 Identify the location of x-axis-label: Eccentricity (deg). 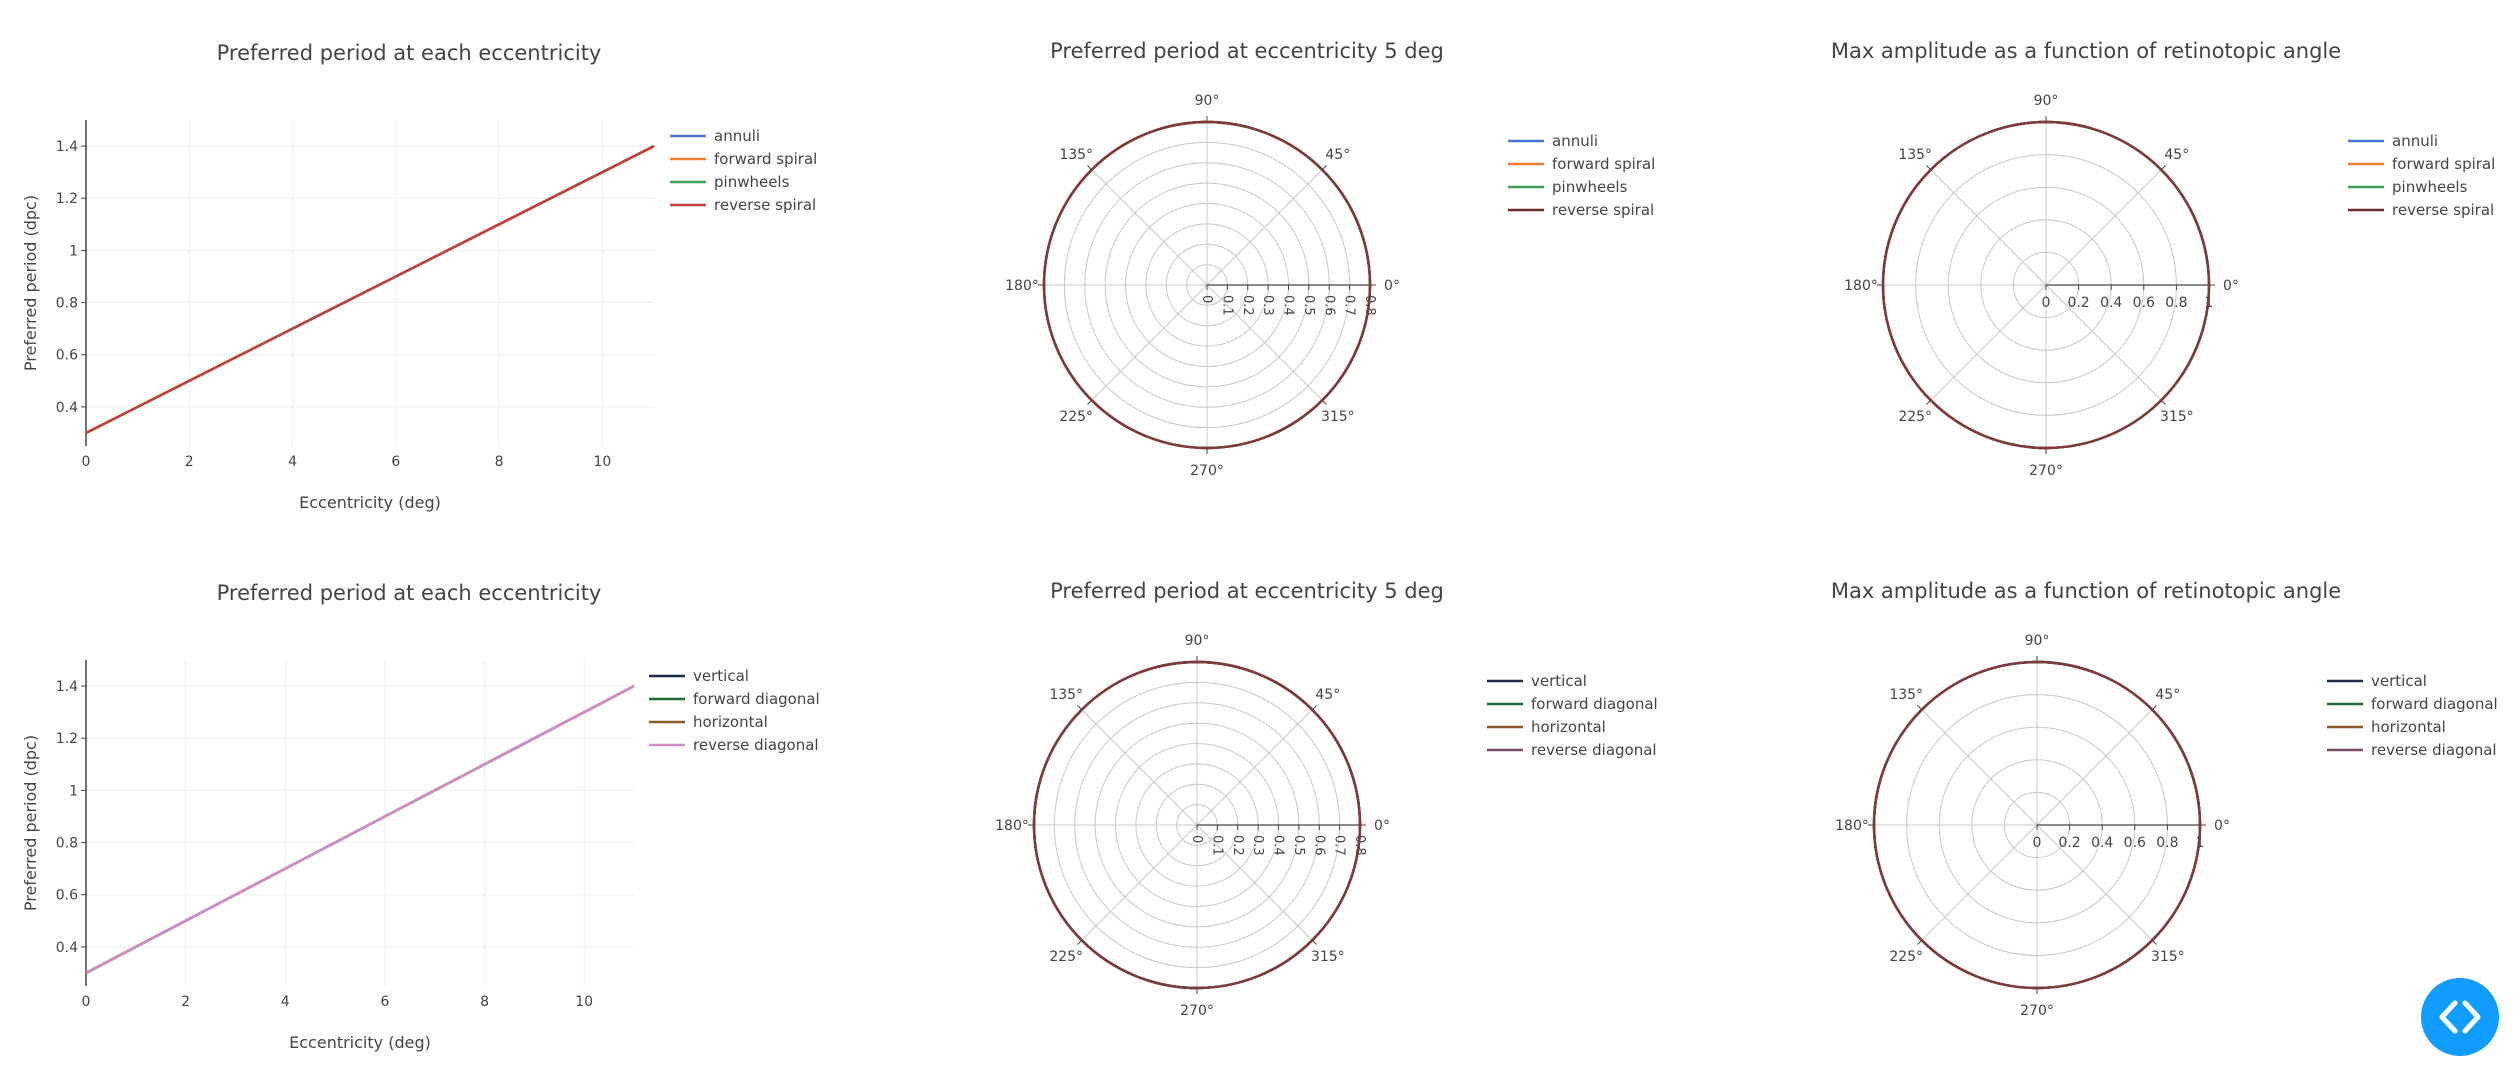
(360, 1042).